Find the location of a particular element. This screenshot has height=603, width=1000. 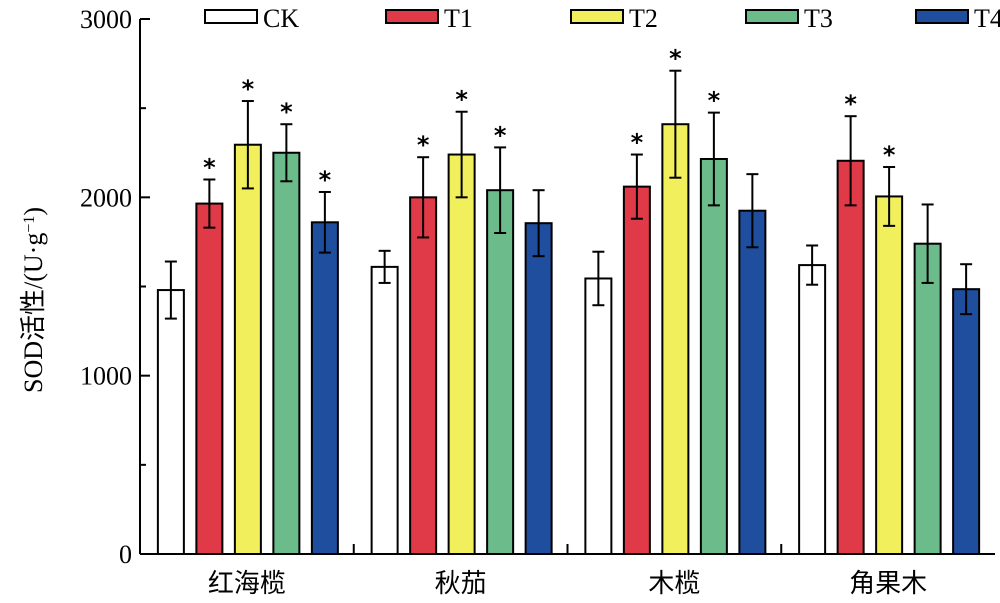

y-tick-label: 1000 is located at coordinates (106, 376).